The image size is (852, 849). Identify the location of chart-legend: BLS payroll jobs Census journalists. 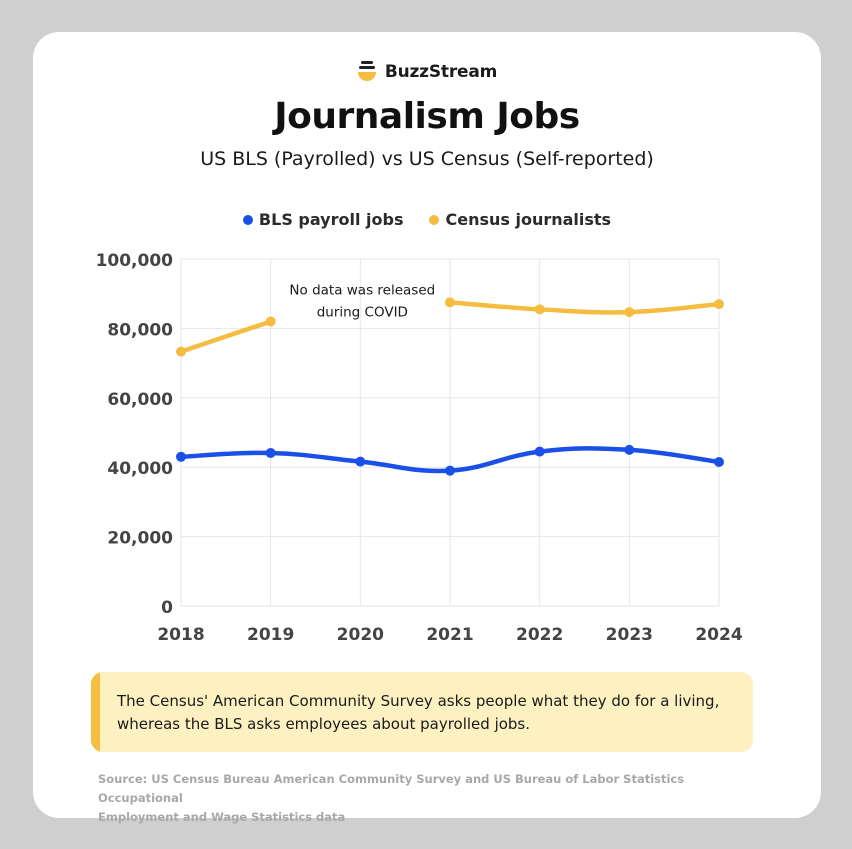
(427, 219).